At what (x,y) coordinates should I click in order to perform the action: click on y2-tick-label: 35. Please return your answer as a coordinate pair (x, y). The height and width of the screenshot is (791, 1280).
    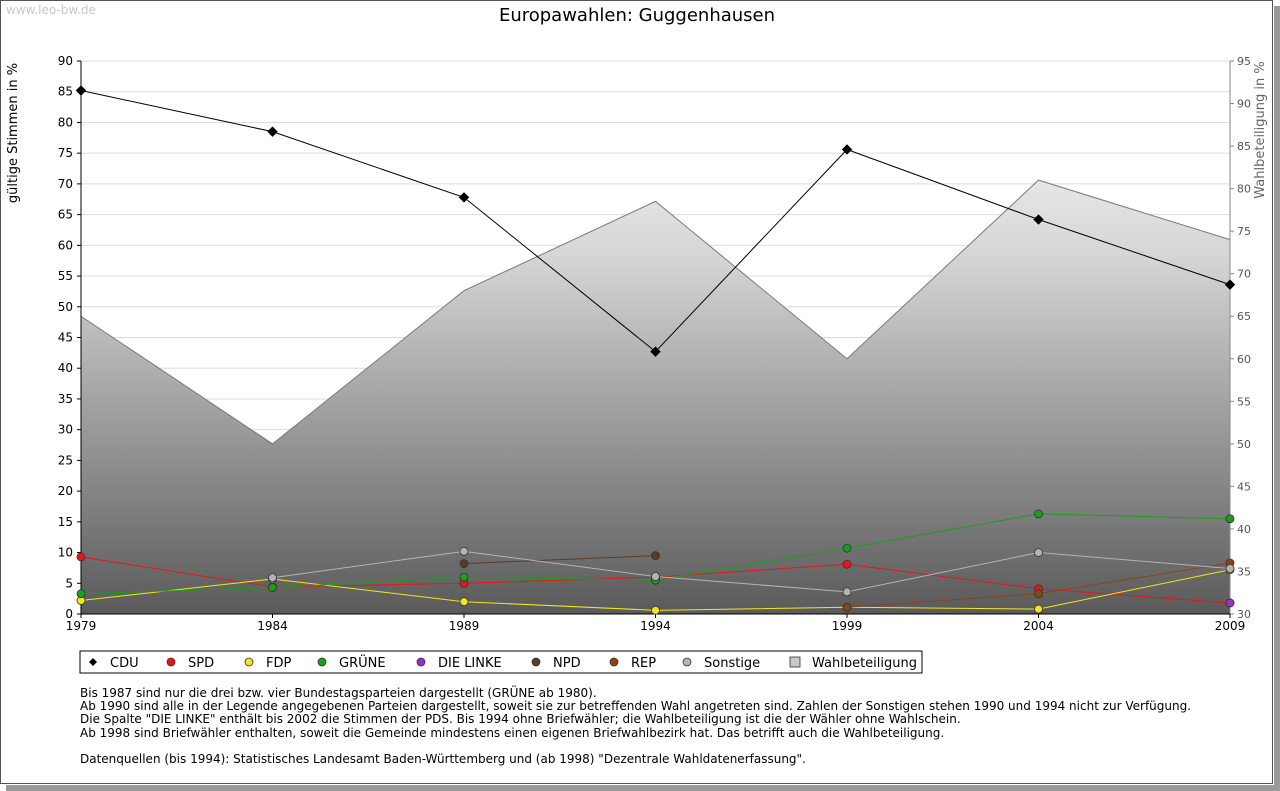
    Looking at the image, I should click on (1244, 571).